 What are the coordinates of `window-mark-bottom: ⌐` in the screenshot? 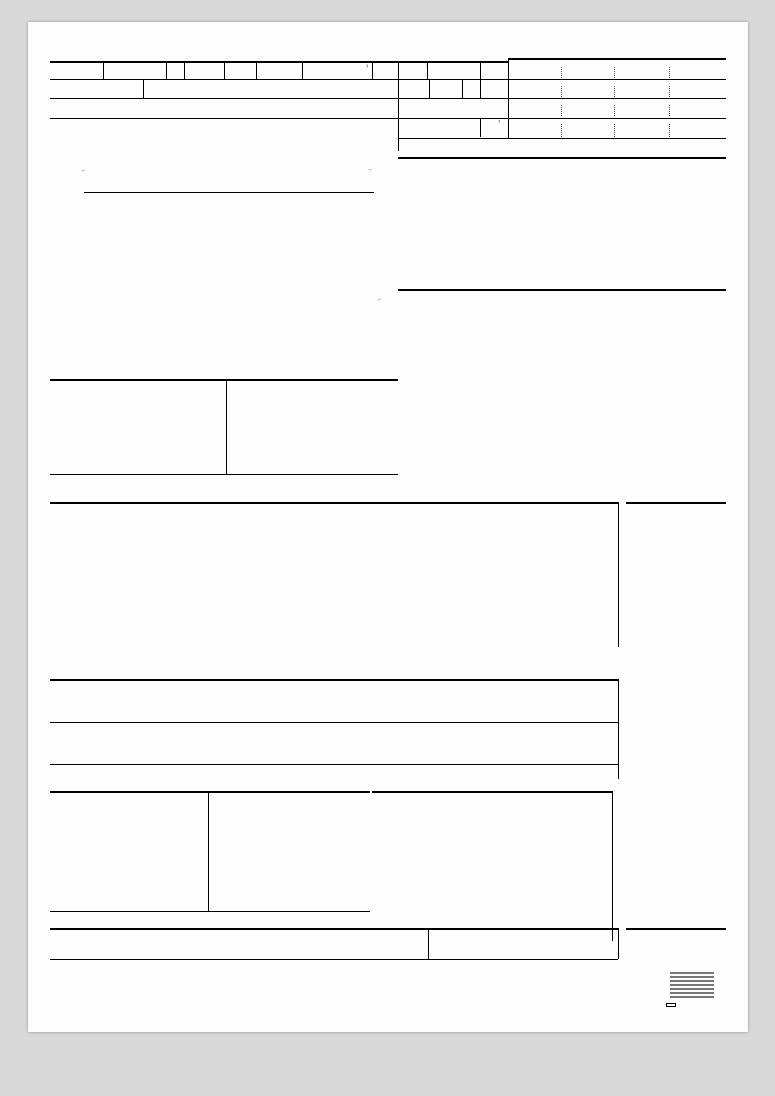 It's located at (380, 300).